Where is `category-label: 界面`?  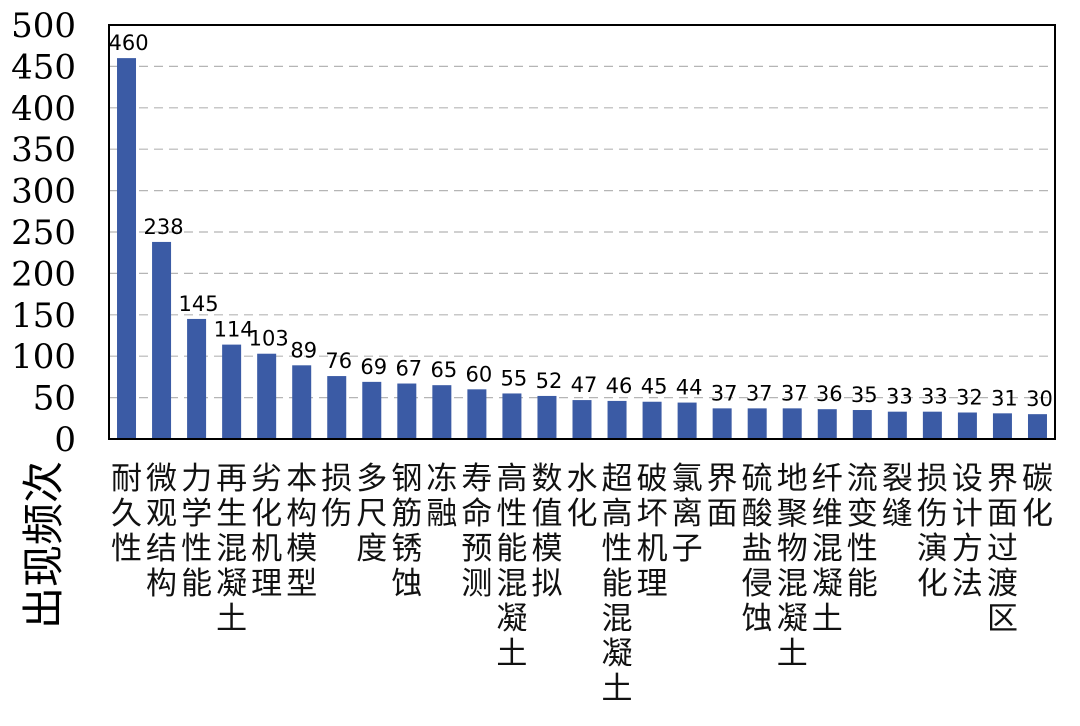
category-label: 界面 is located at coordinates (722, 496).